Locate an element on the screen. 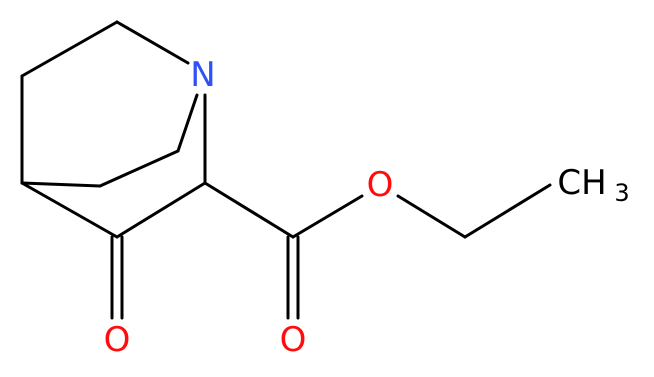  atom-subscript: 3 is located at coordinates (621, 193).